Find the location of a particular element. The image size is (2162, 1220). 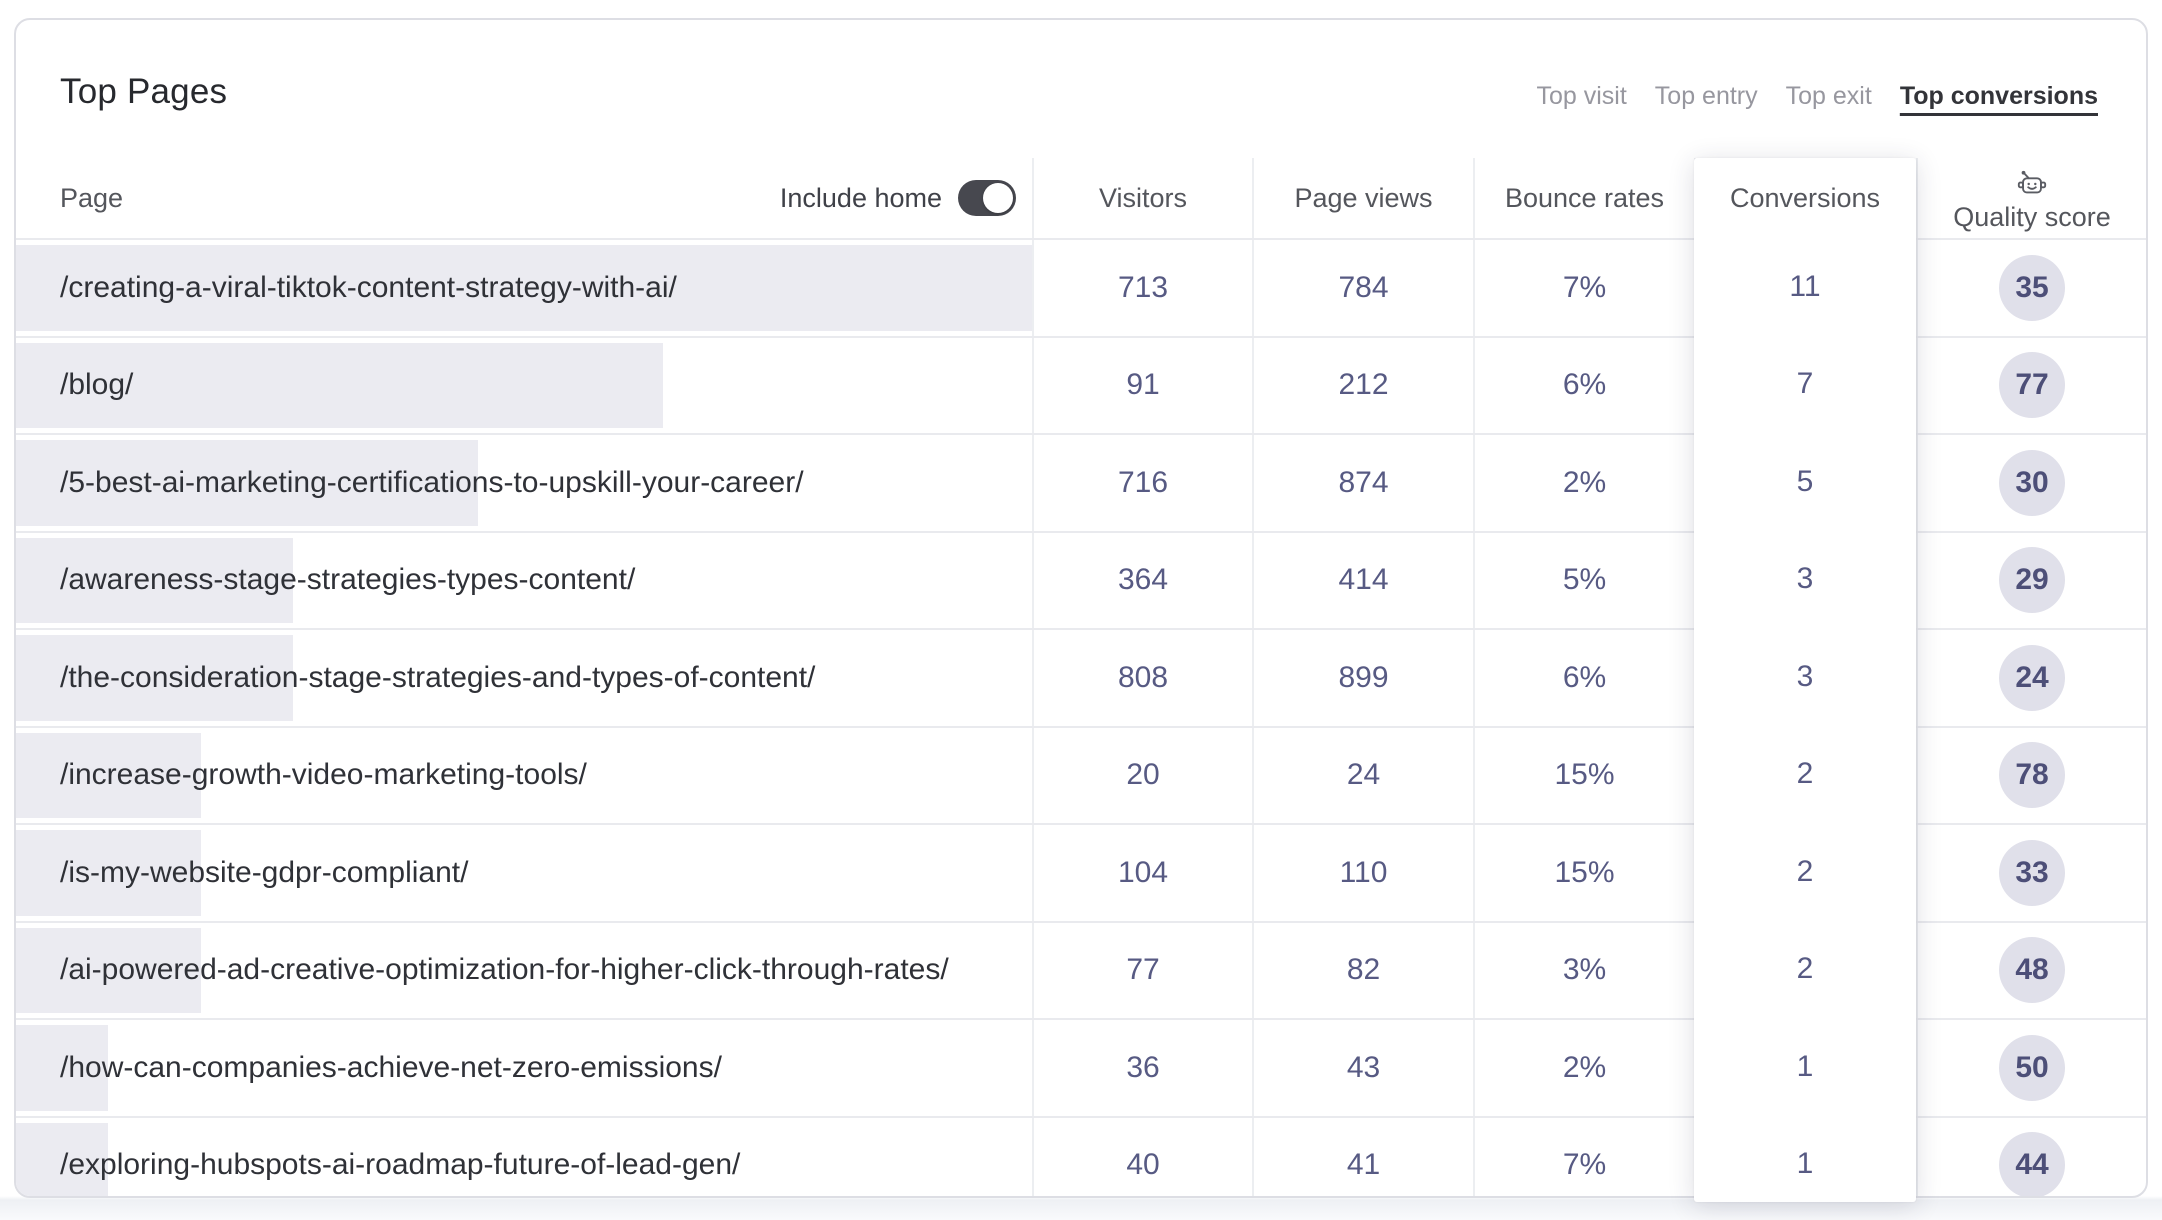

column-header-page-views: Page views is located at coordinates (1362, 198).